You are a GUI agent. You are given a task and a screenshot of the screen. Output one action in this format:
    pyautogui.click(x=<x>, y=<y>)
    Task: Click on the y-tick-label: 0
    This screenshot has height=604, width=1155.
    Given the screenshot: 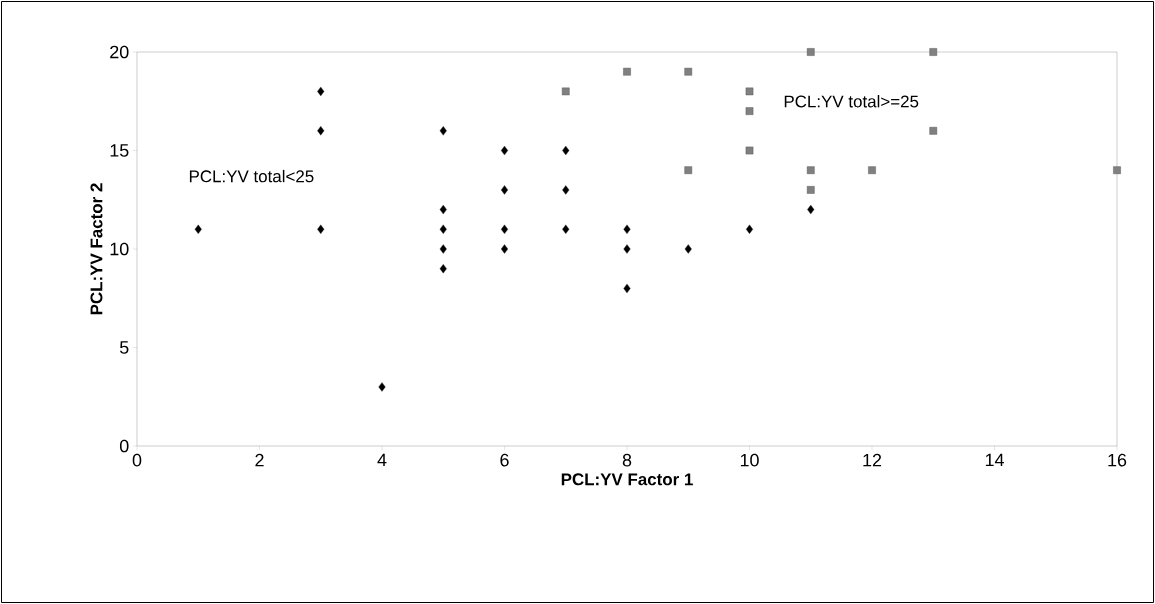 What is the action you would take?
    pyautogui.click(x=124, y=446)
    